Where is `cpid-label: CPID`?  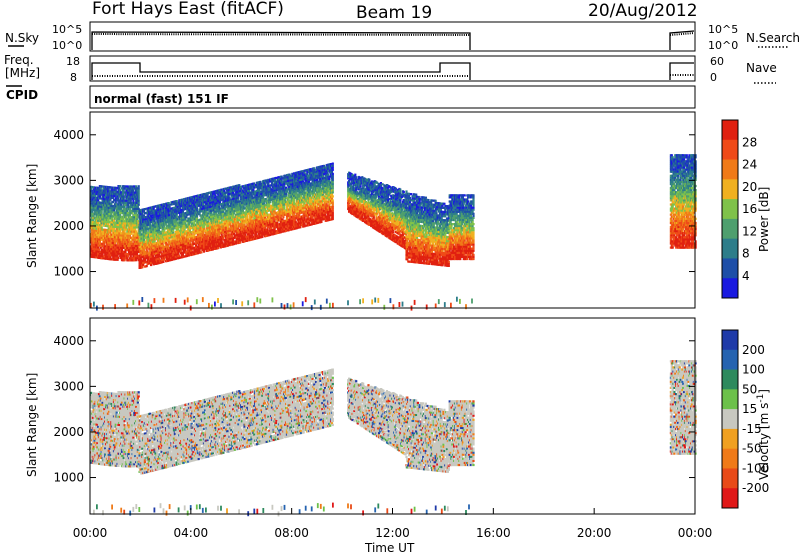 cpid-label: CPID is located at coordinates (22, 95).